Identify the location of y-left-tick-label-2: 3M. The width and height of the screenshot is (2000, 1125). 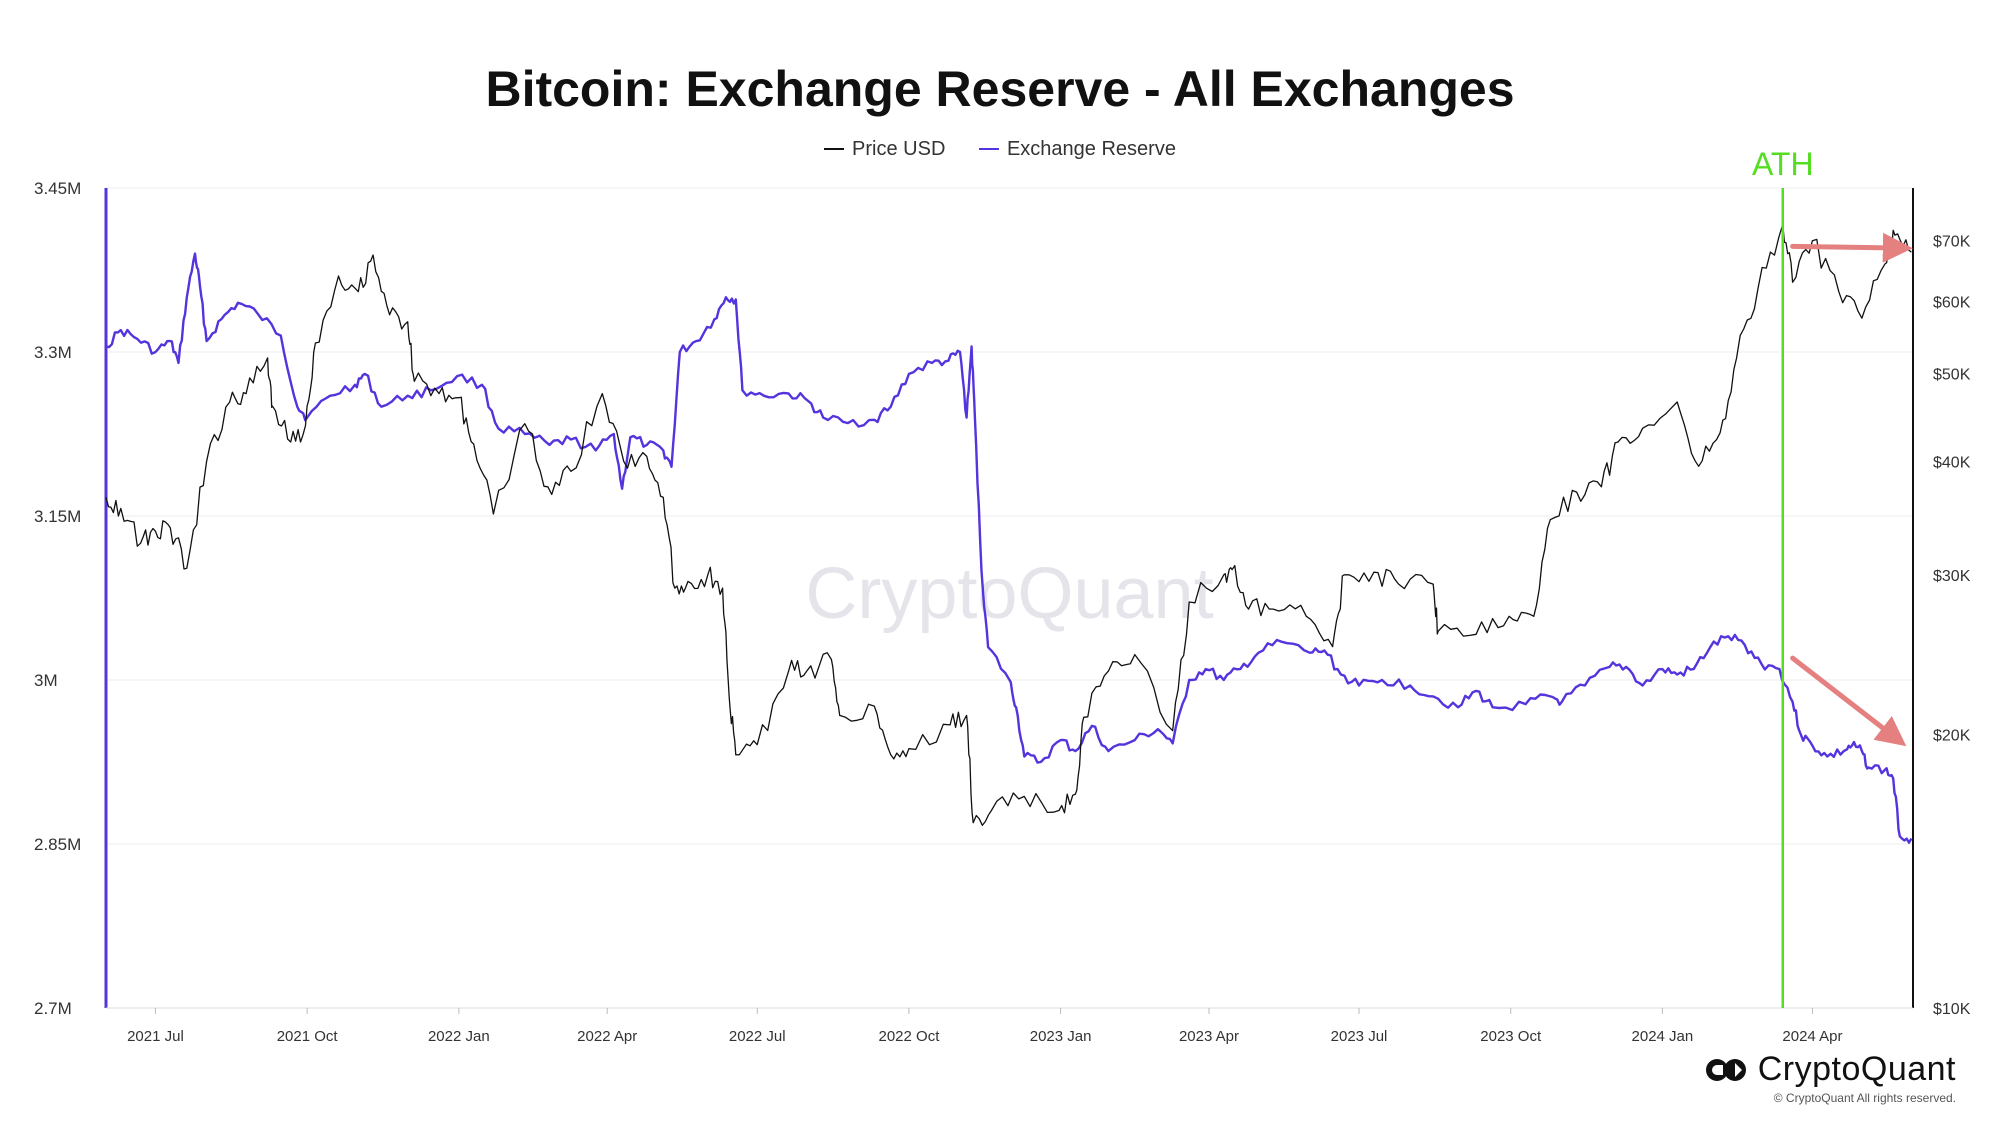
(46, 680).